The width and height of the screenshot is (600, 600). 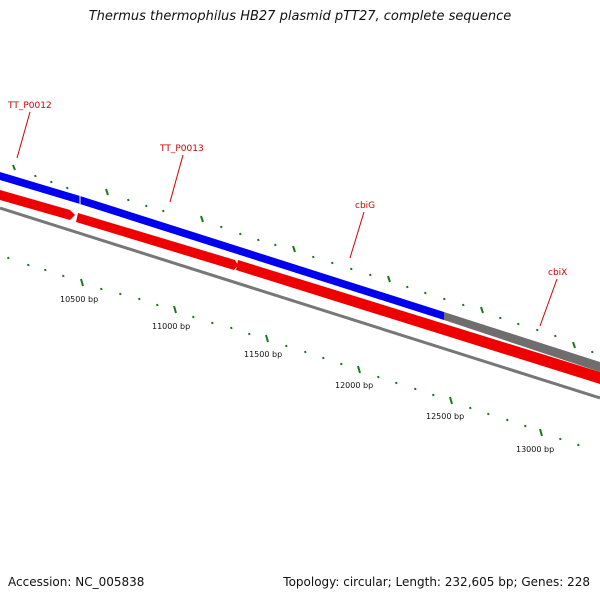 I want to click on gene-label-cbig: cbiG, so click(x=365, y=206).